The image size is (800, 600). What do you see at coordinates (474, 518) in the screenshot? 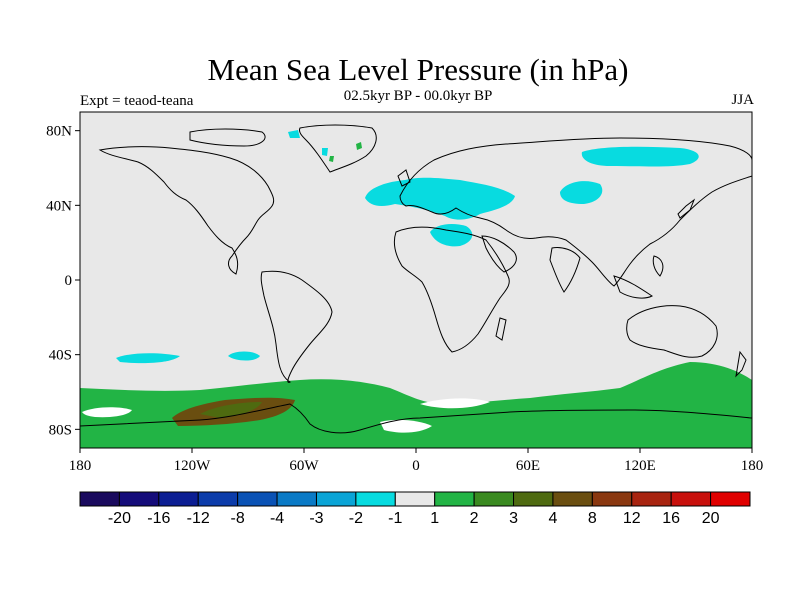
I see `colorbar-label: 2` at bounding box center [474, 518].